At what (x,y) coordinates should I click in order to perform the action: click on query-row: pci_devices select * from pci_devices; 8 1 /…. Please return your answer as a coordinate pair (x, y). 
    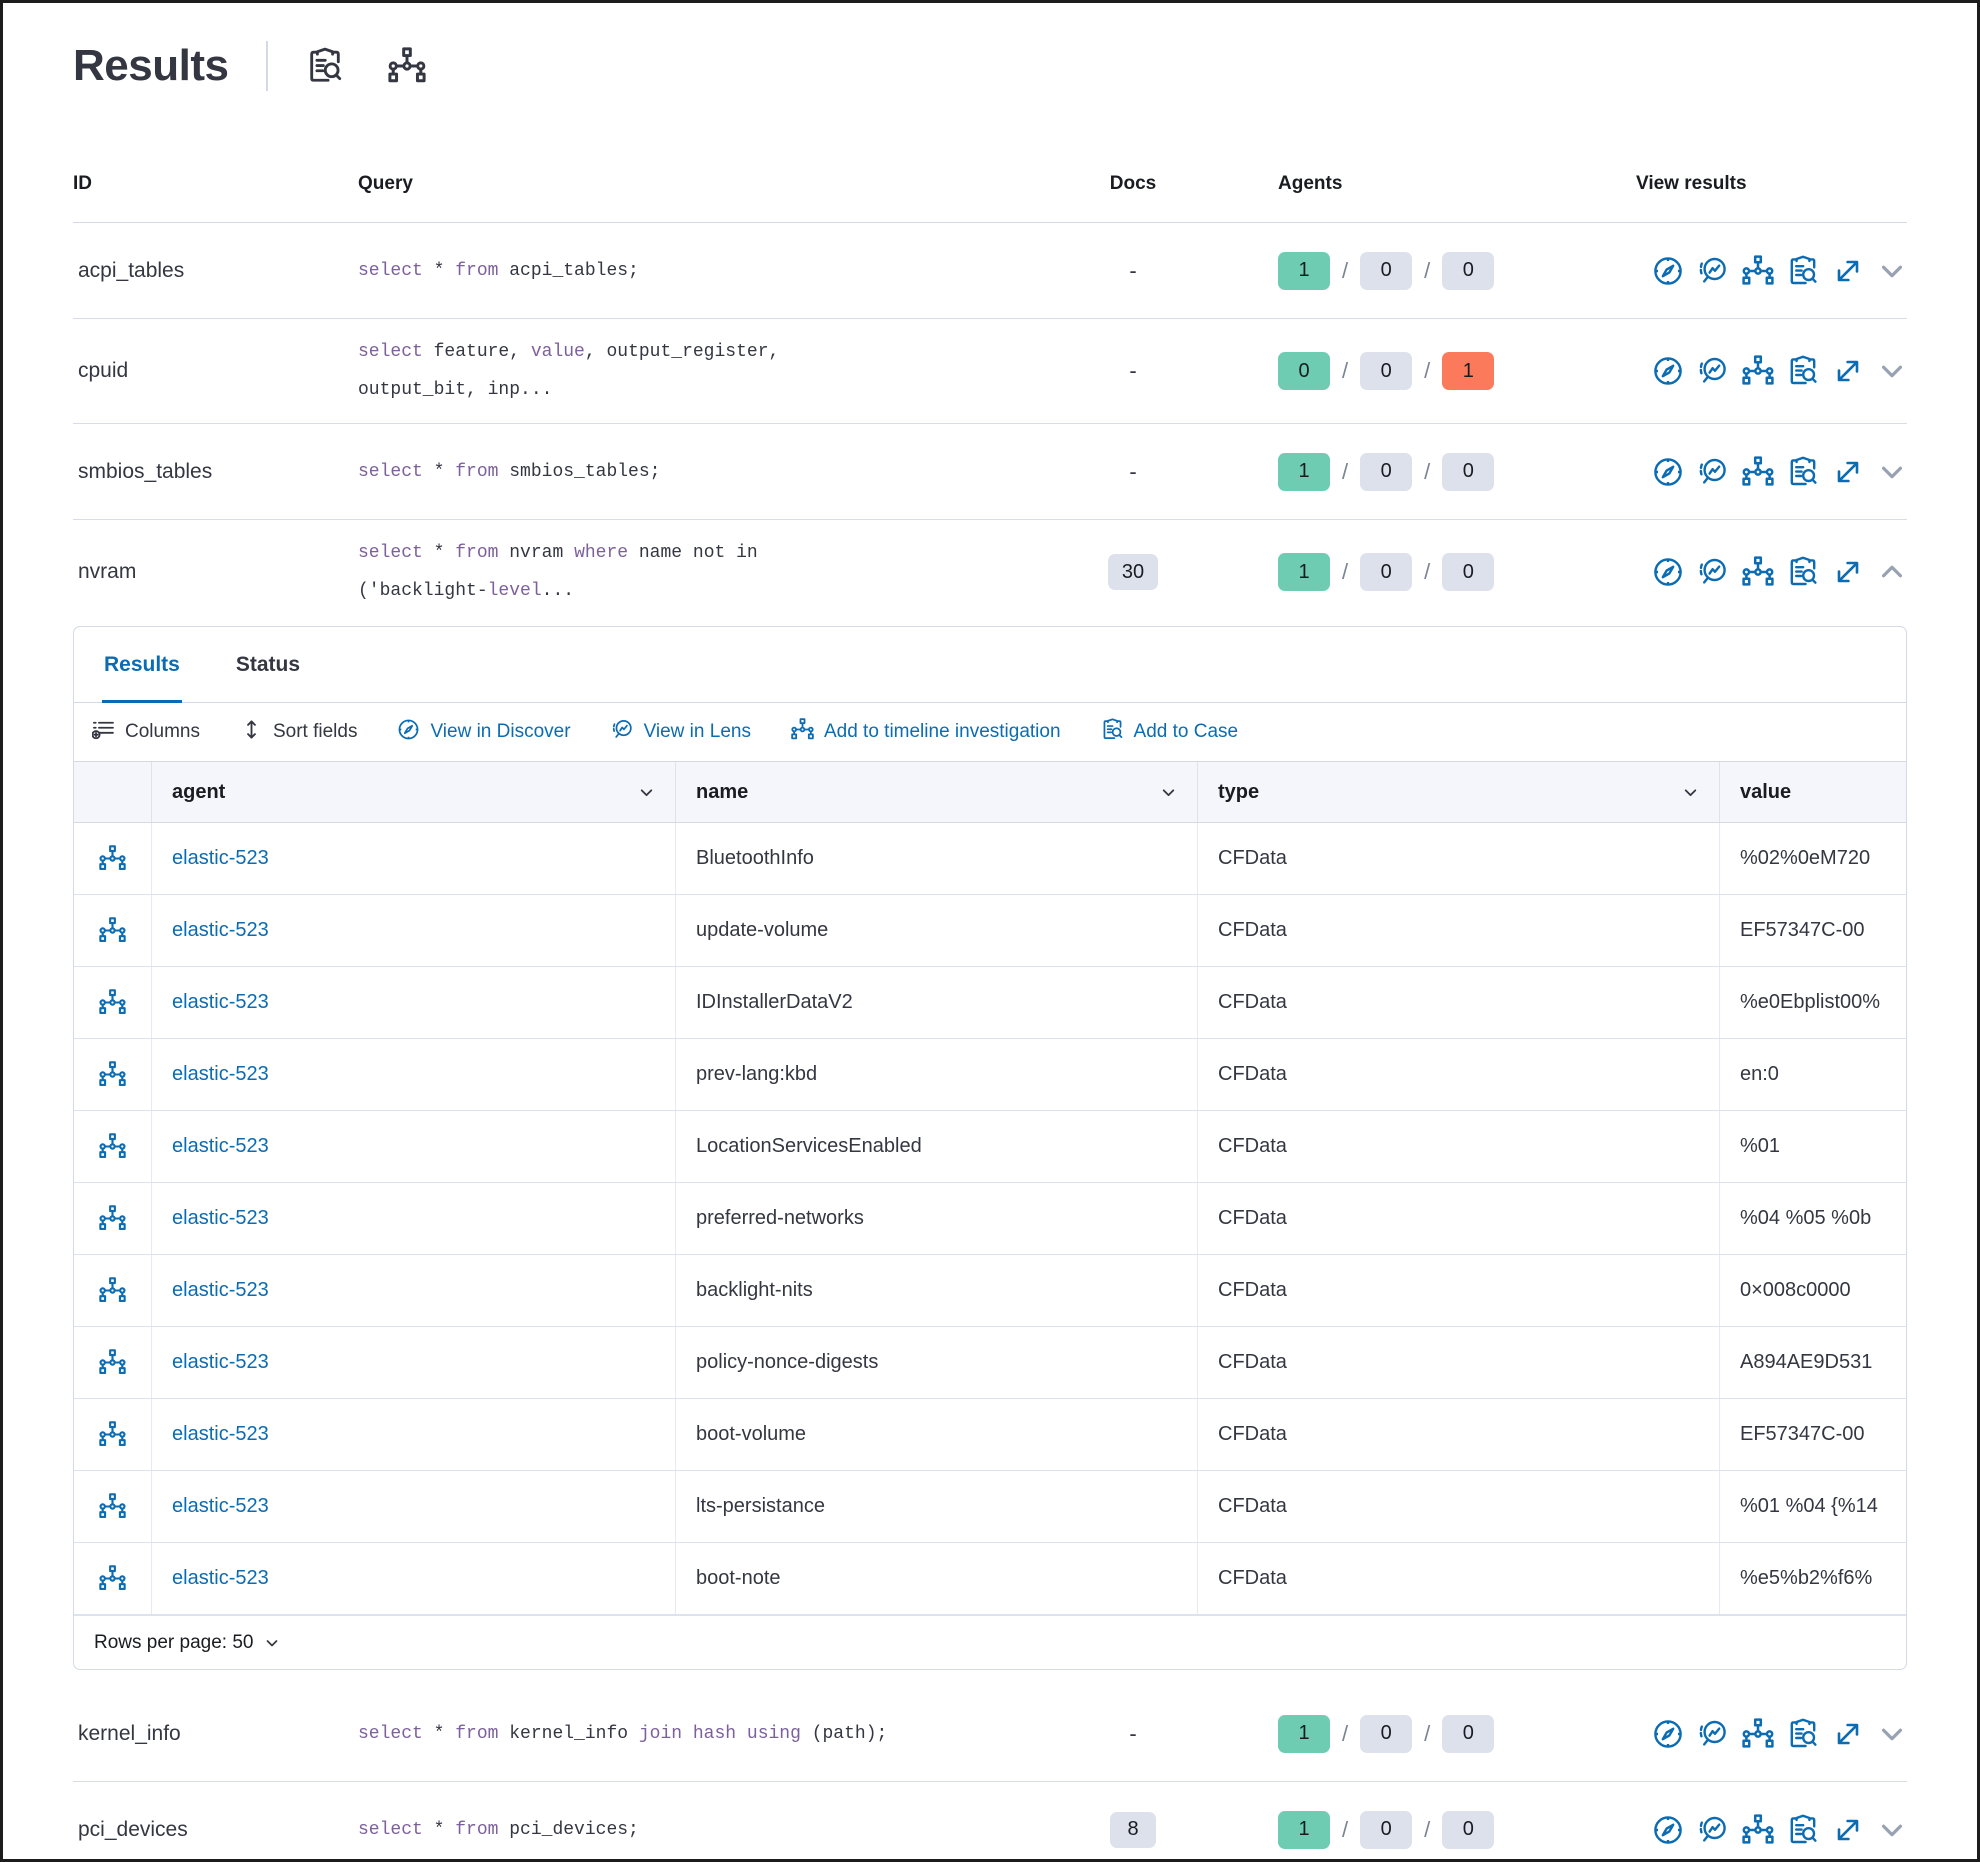
    Looking at the image, I should click on (990, 1820).